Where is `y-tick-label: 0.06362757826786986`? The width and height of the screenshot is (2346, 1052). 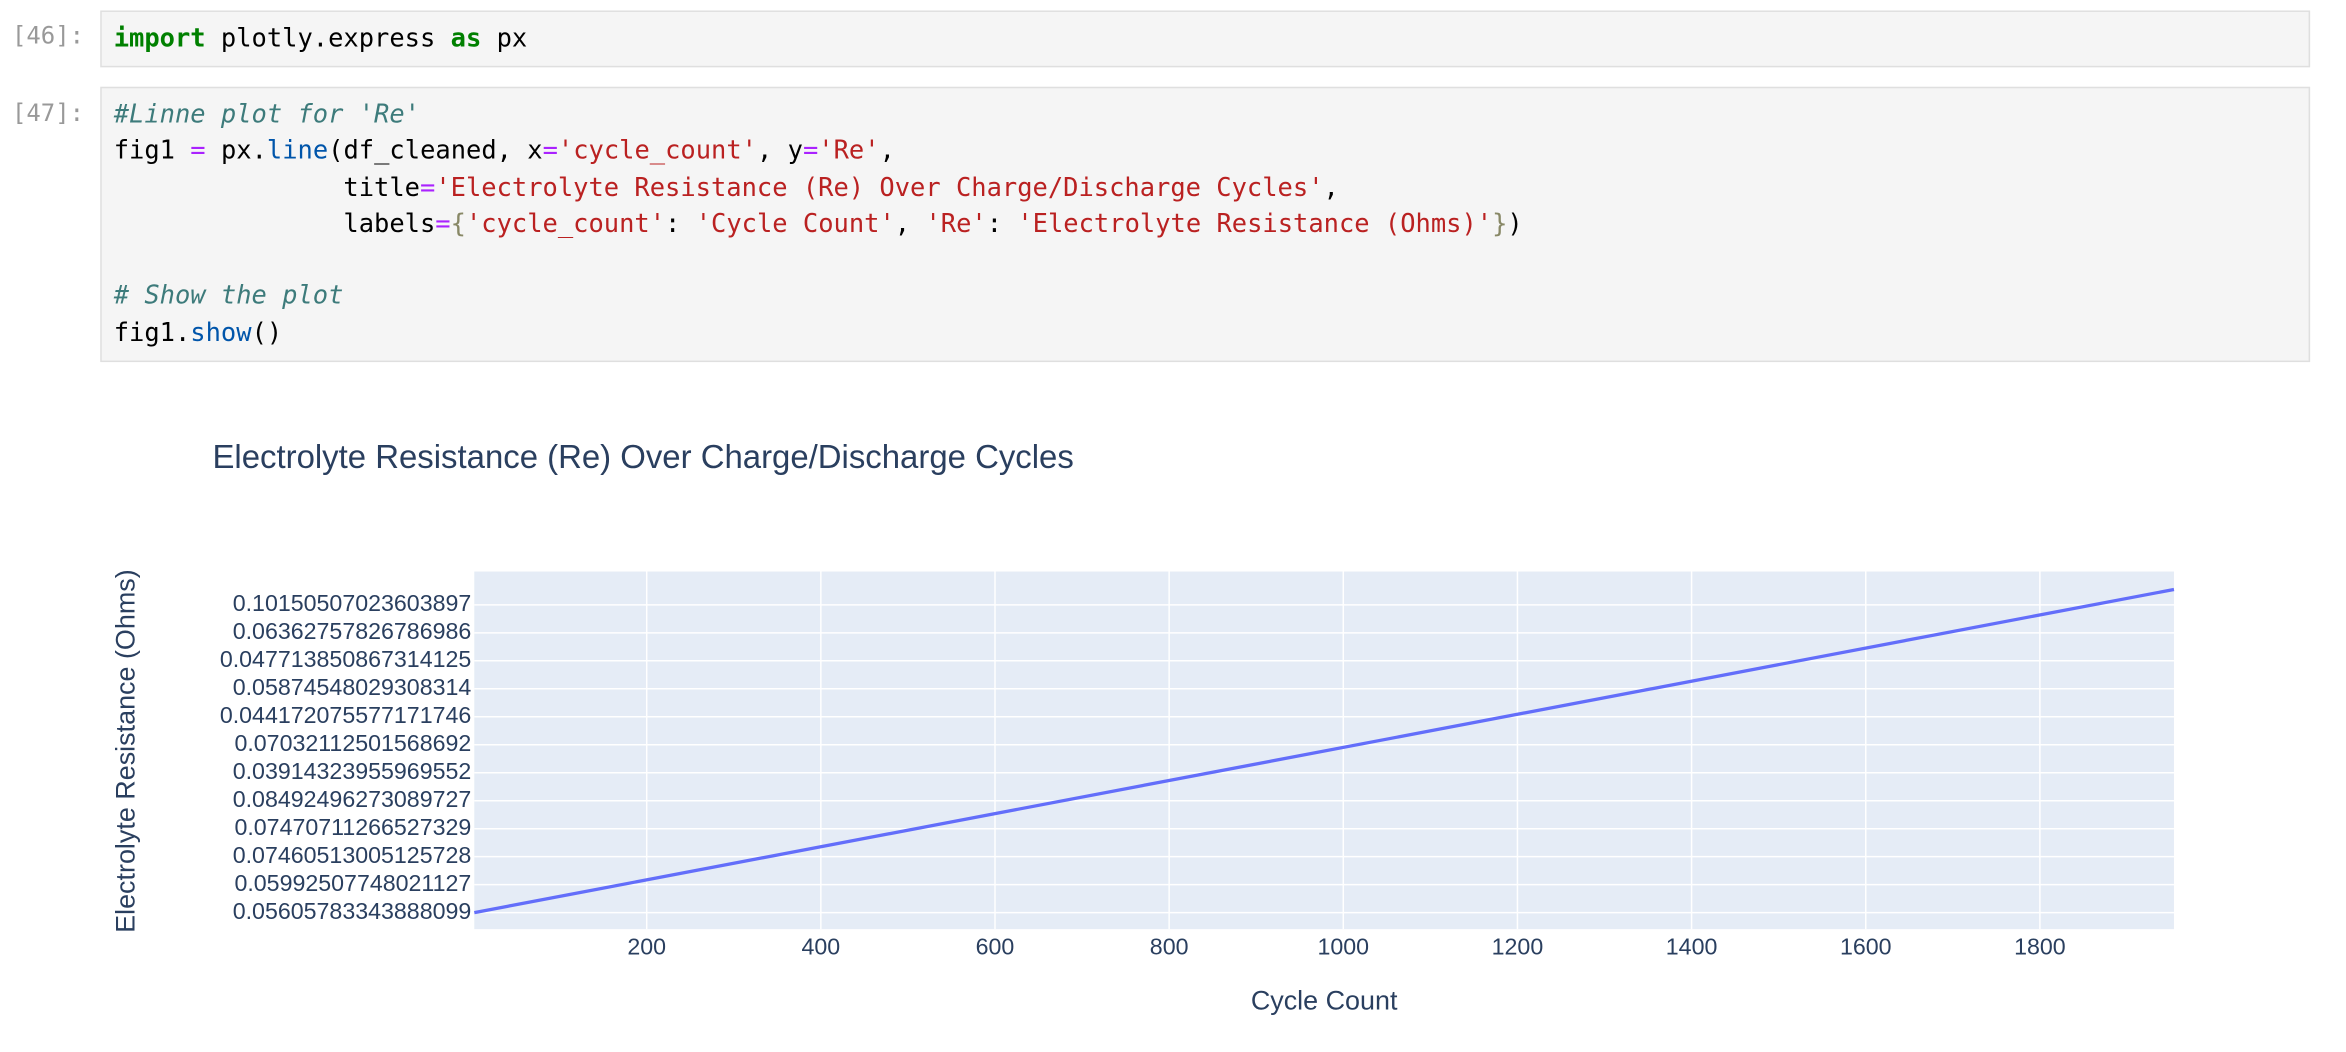 y-tick-label: 0.06362757826786986 is located at coordinates (352, 631).